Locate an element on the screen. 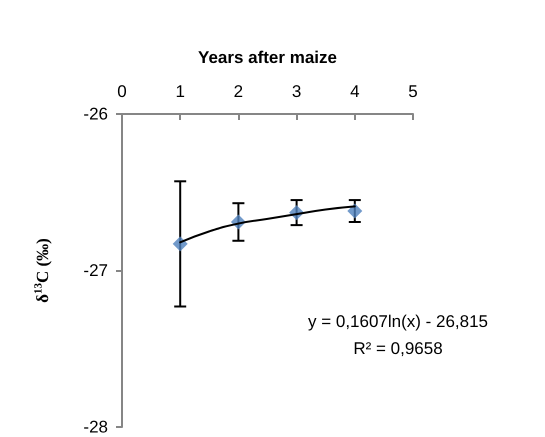 This screenshot has height=437, width=545. x-tick-label: 5 is located at coordinates (413, 91).